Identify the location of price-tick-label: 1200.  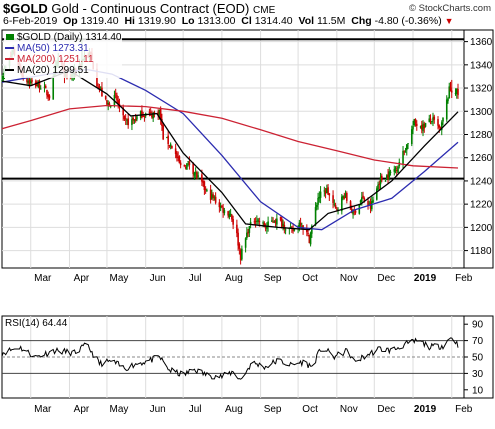
(481, 228).